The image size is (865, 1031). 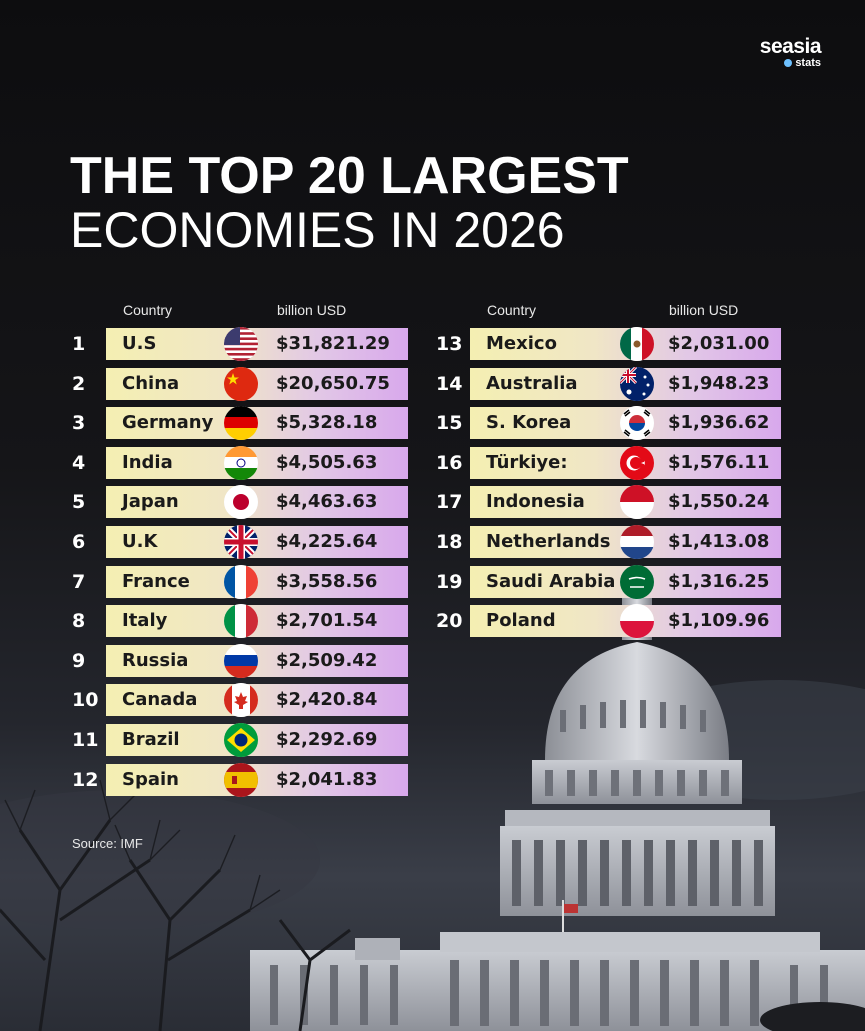 What do you see at coordinates (521, 621) in the screenshot?
I see `country-name: Poland` at bounding box center [521, 621].